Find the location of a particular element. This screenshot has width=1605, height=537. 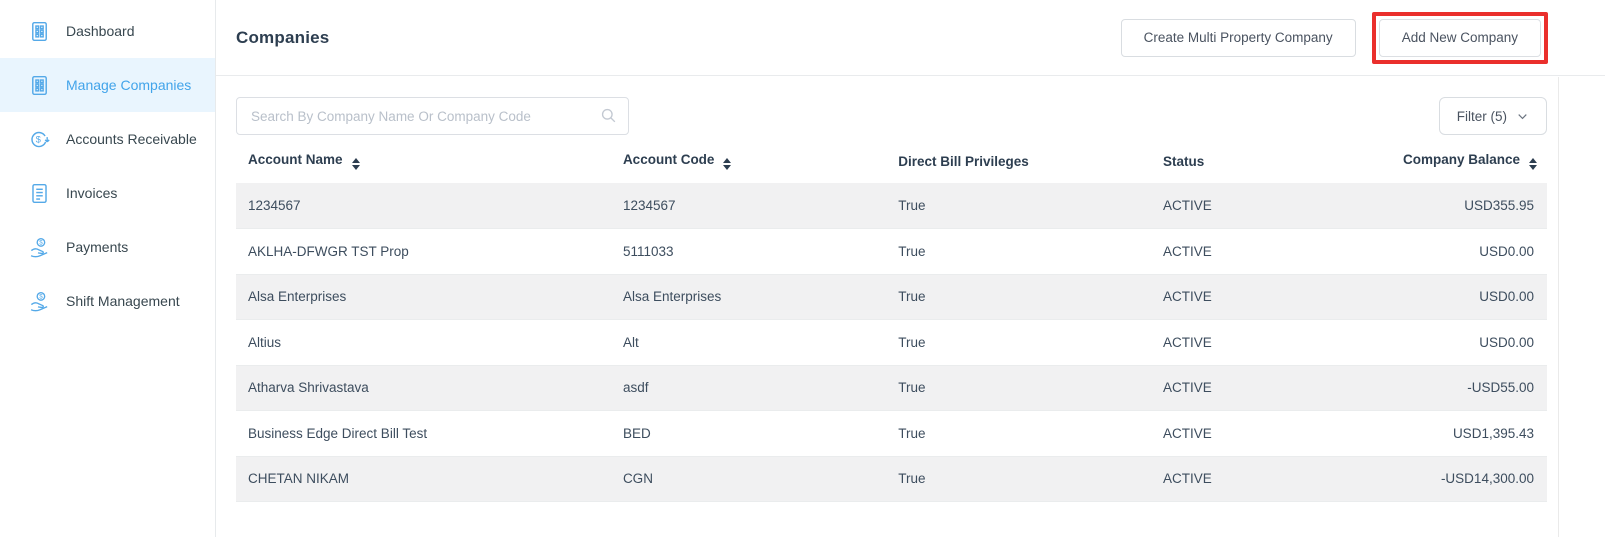

column-header-direct-bill-privileges: Direct Bill Privileges is located at coordinates (963, 161).